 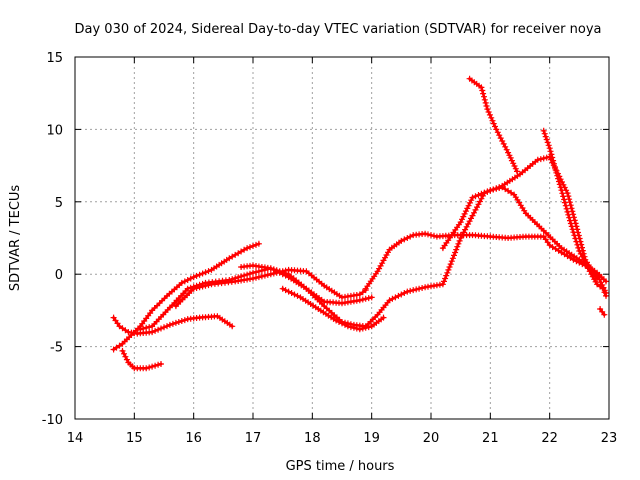 I want to click on y-tick-label: -10, so click(x=52, y=420).